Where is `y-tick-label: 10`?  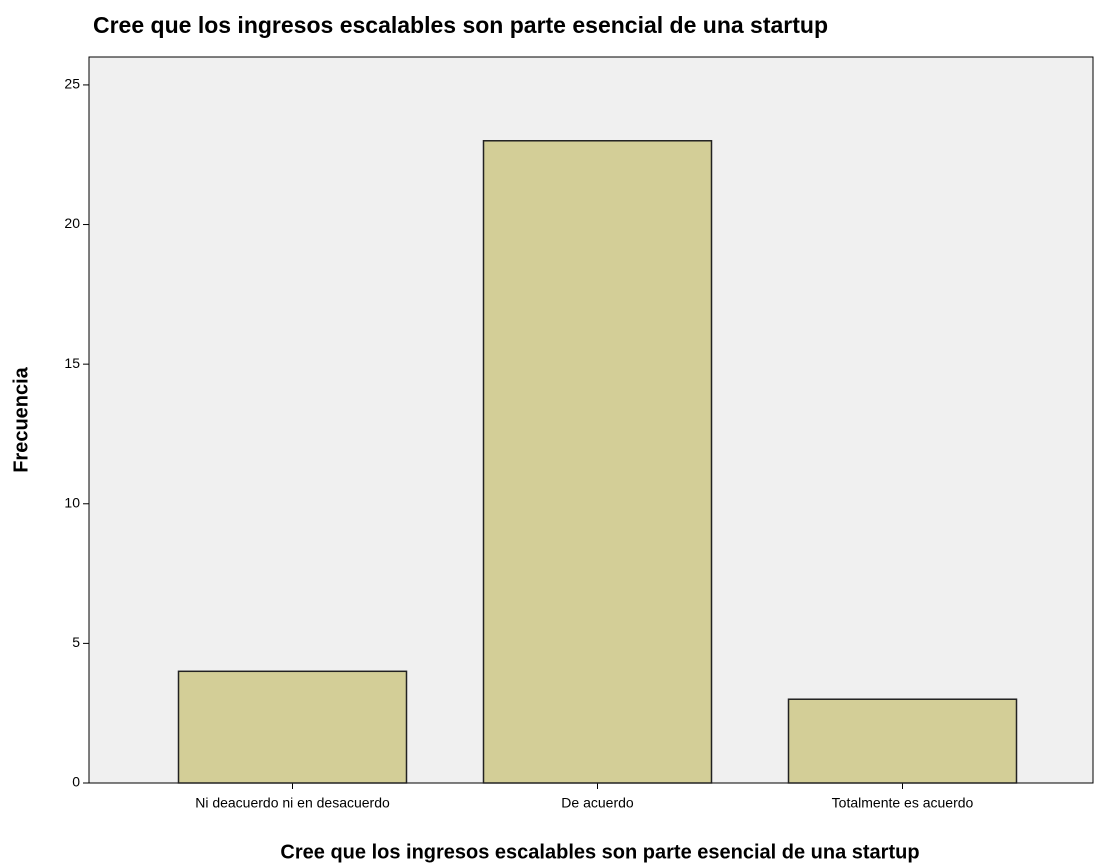 y-tick-label: 10 is located at coordinates (72, 502).